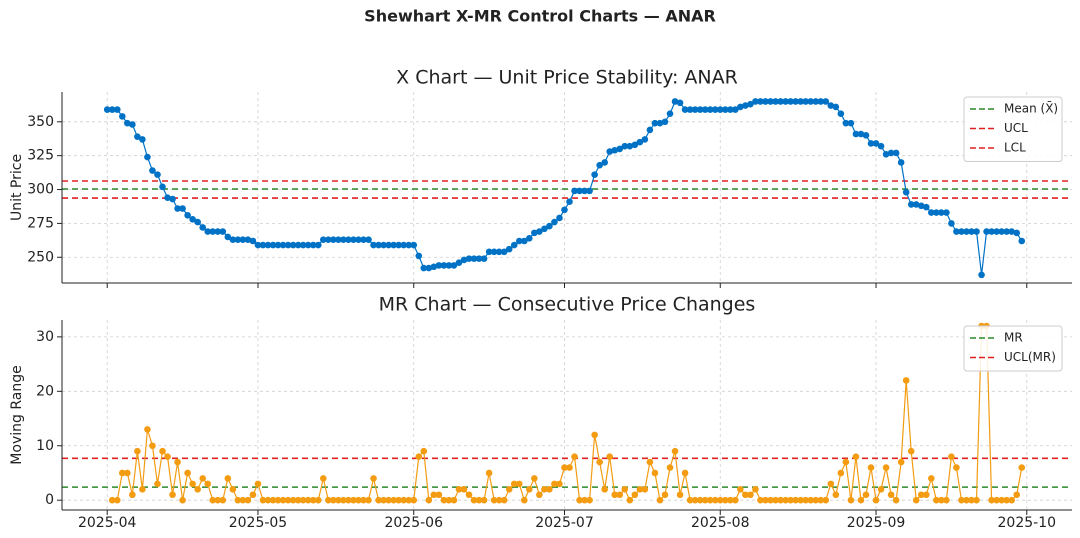 The height and width of the screenshot is (538, 1080). Describe the element at coordinates (45, 337) in the screenshot. I see `y-tick-label: 30` at that location.